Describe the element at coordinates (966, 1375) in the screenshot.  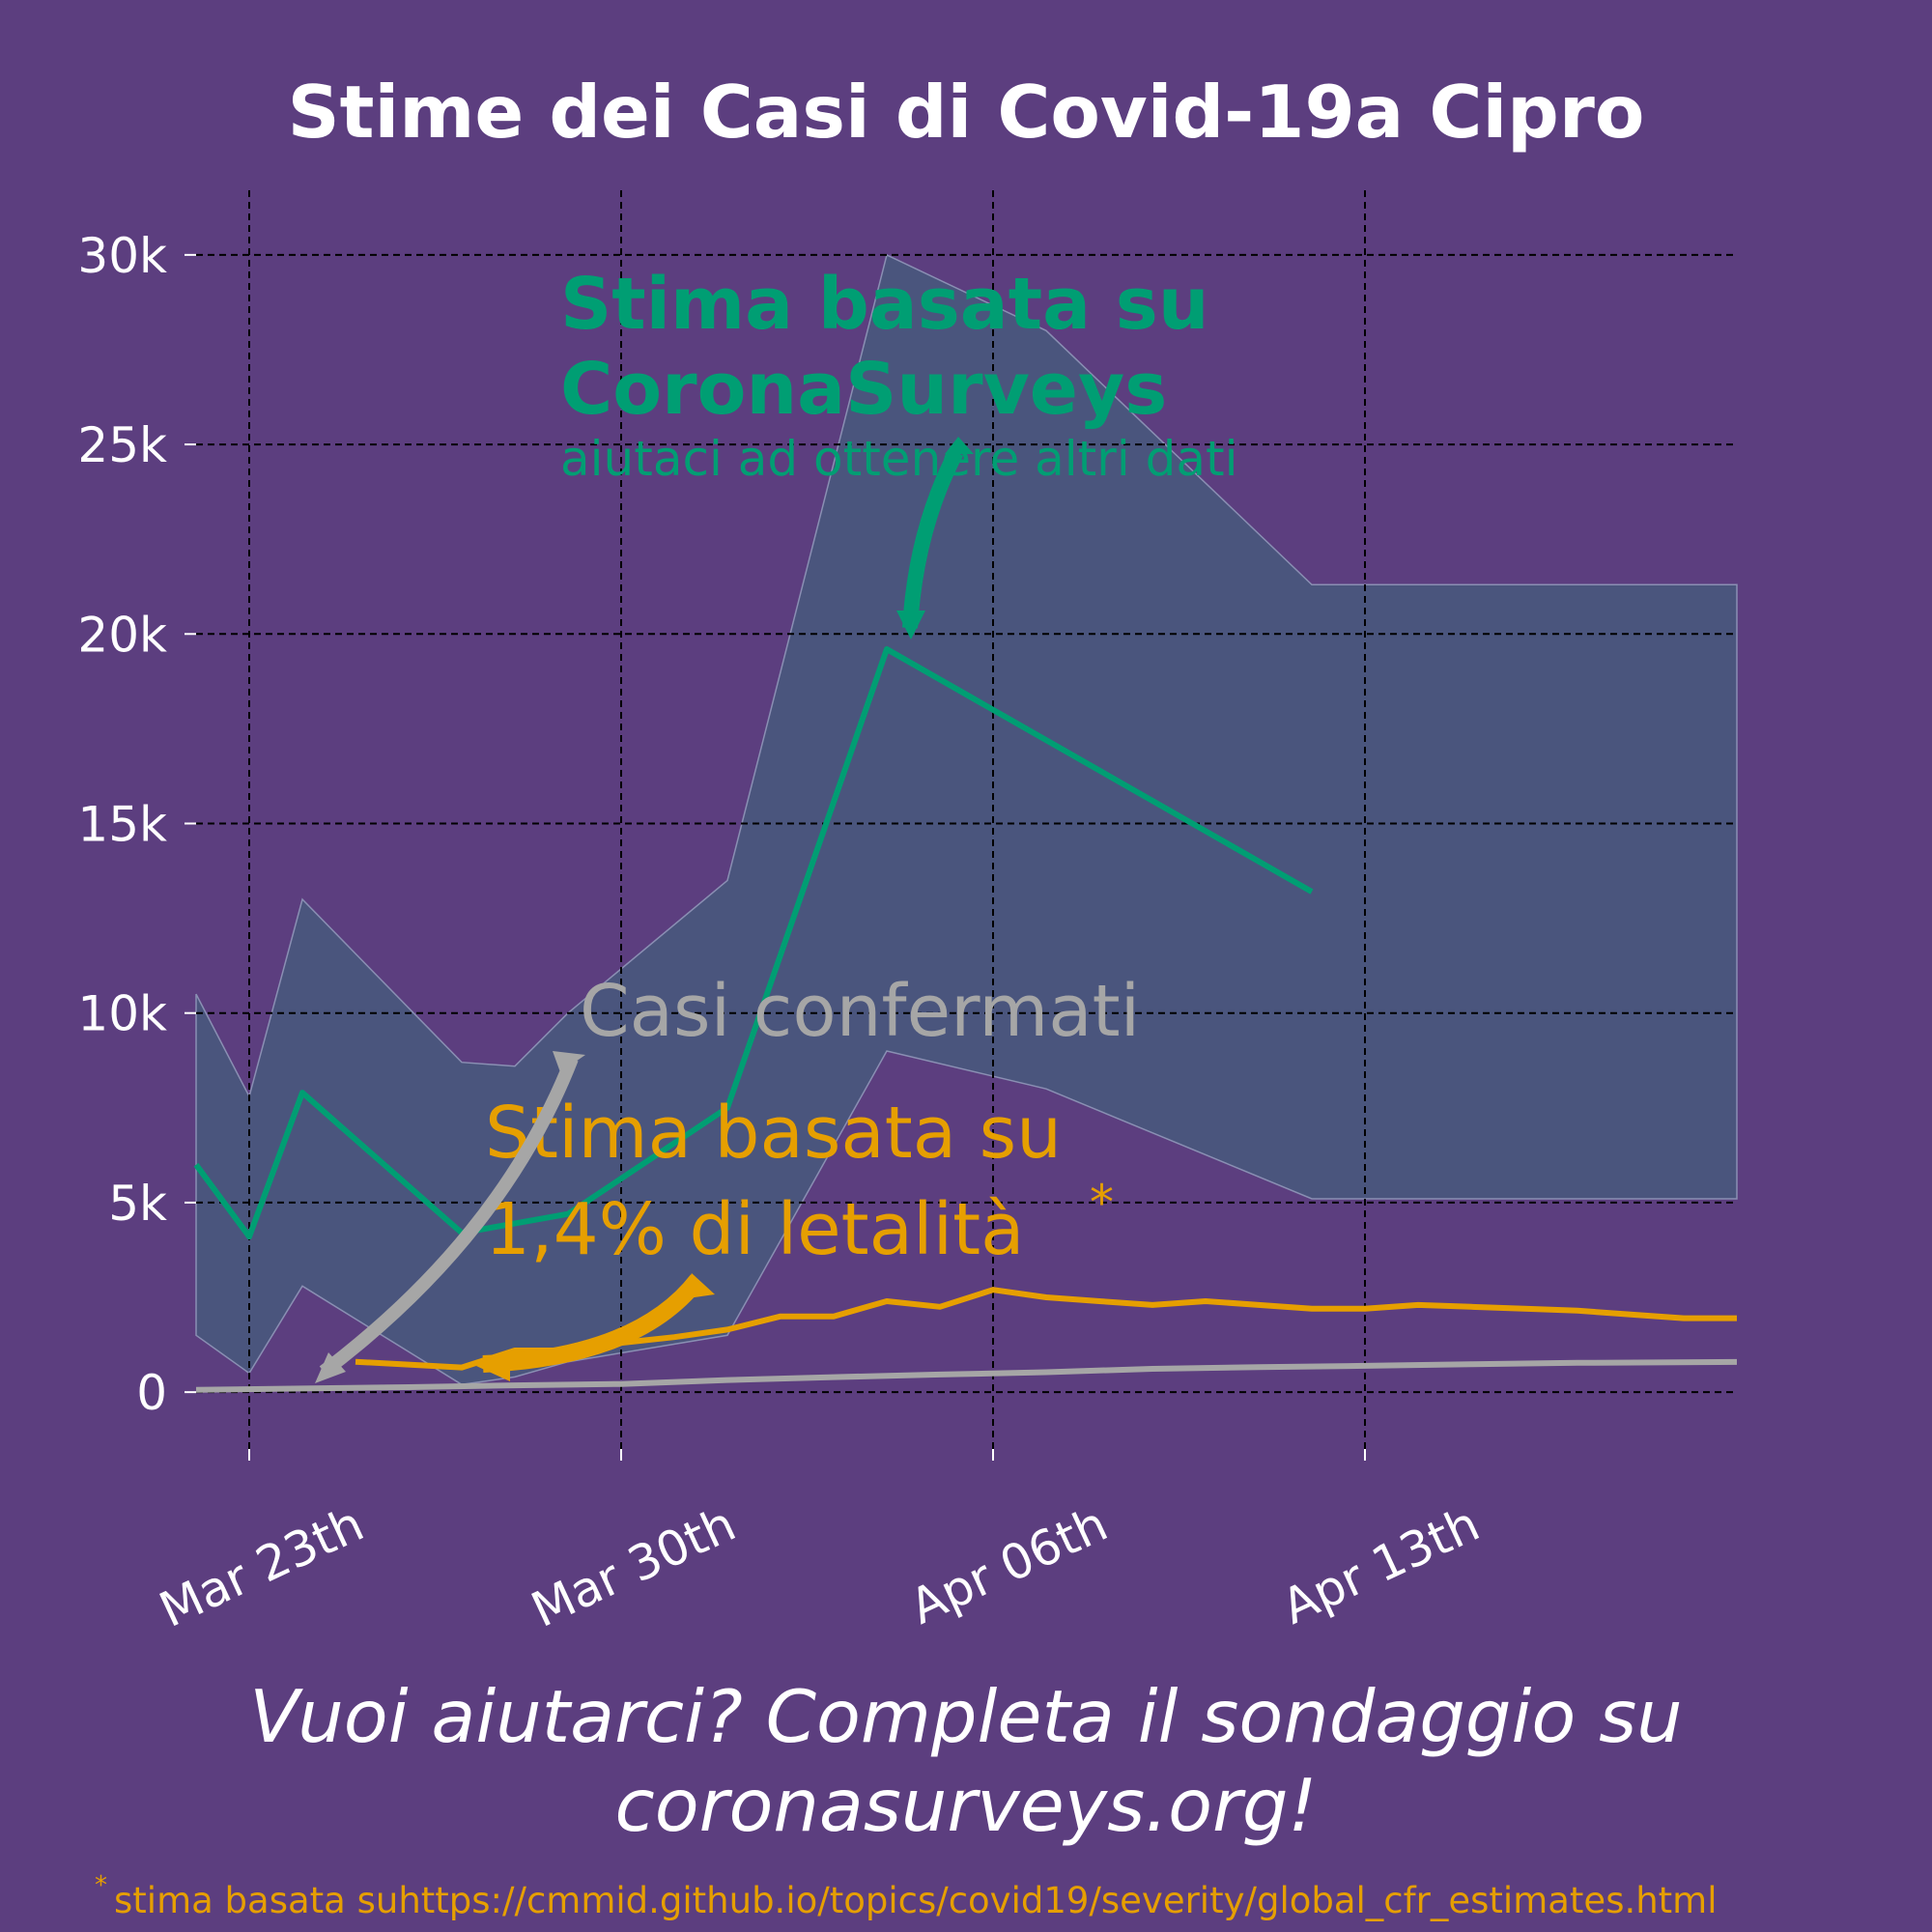
I see `series-confirmed-line` at that location.